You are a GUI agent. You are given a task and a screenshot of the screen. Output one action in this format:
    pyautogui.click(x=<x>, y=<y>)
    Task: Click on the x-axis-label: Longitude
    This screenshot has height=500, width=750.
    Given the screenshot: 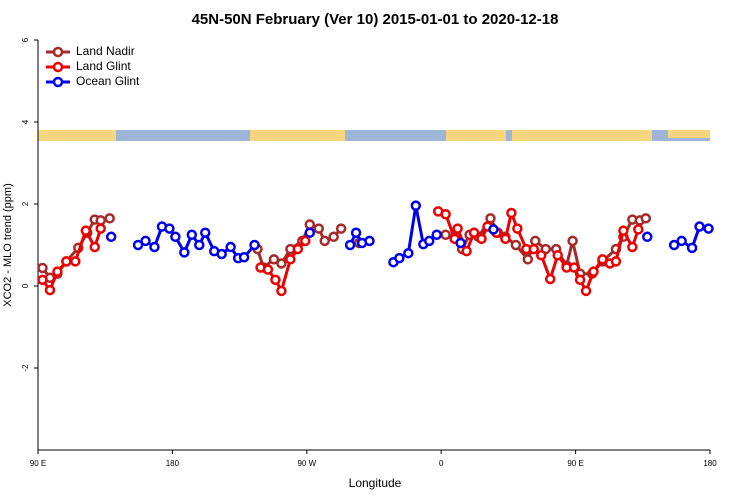 What is the action you would take?
    pyautogui.click(x=375, y=483)
    